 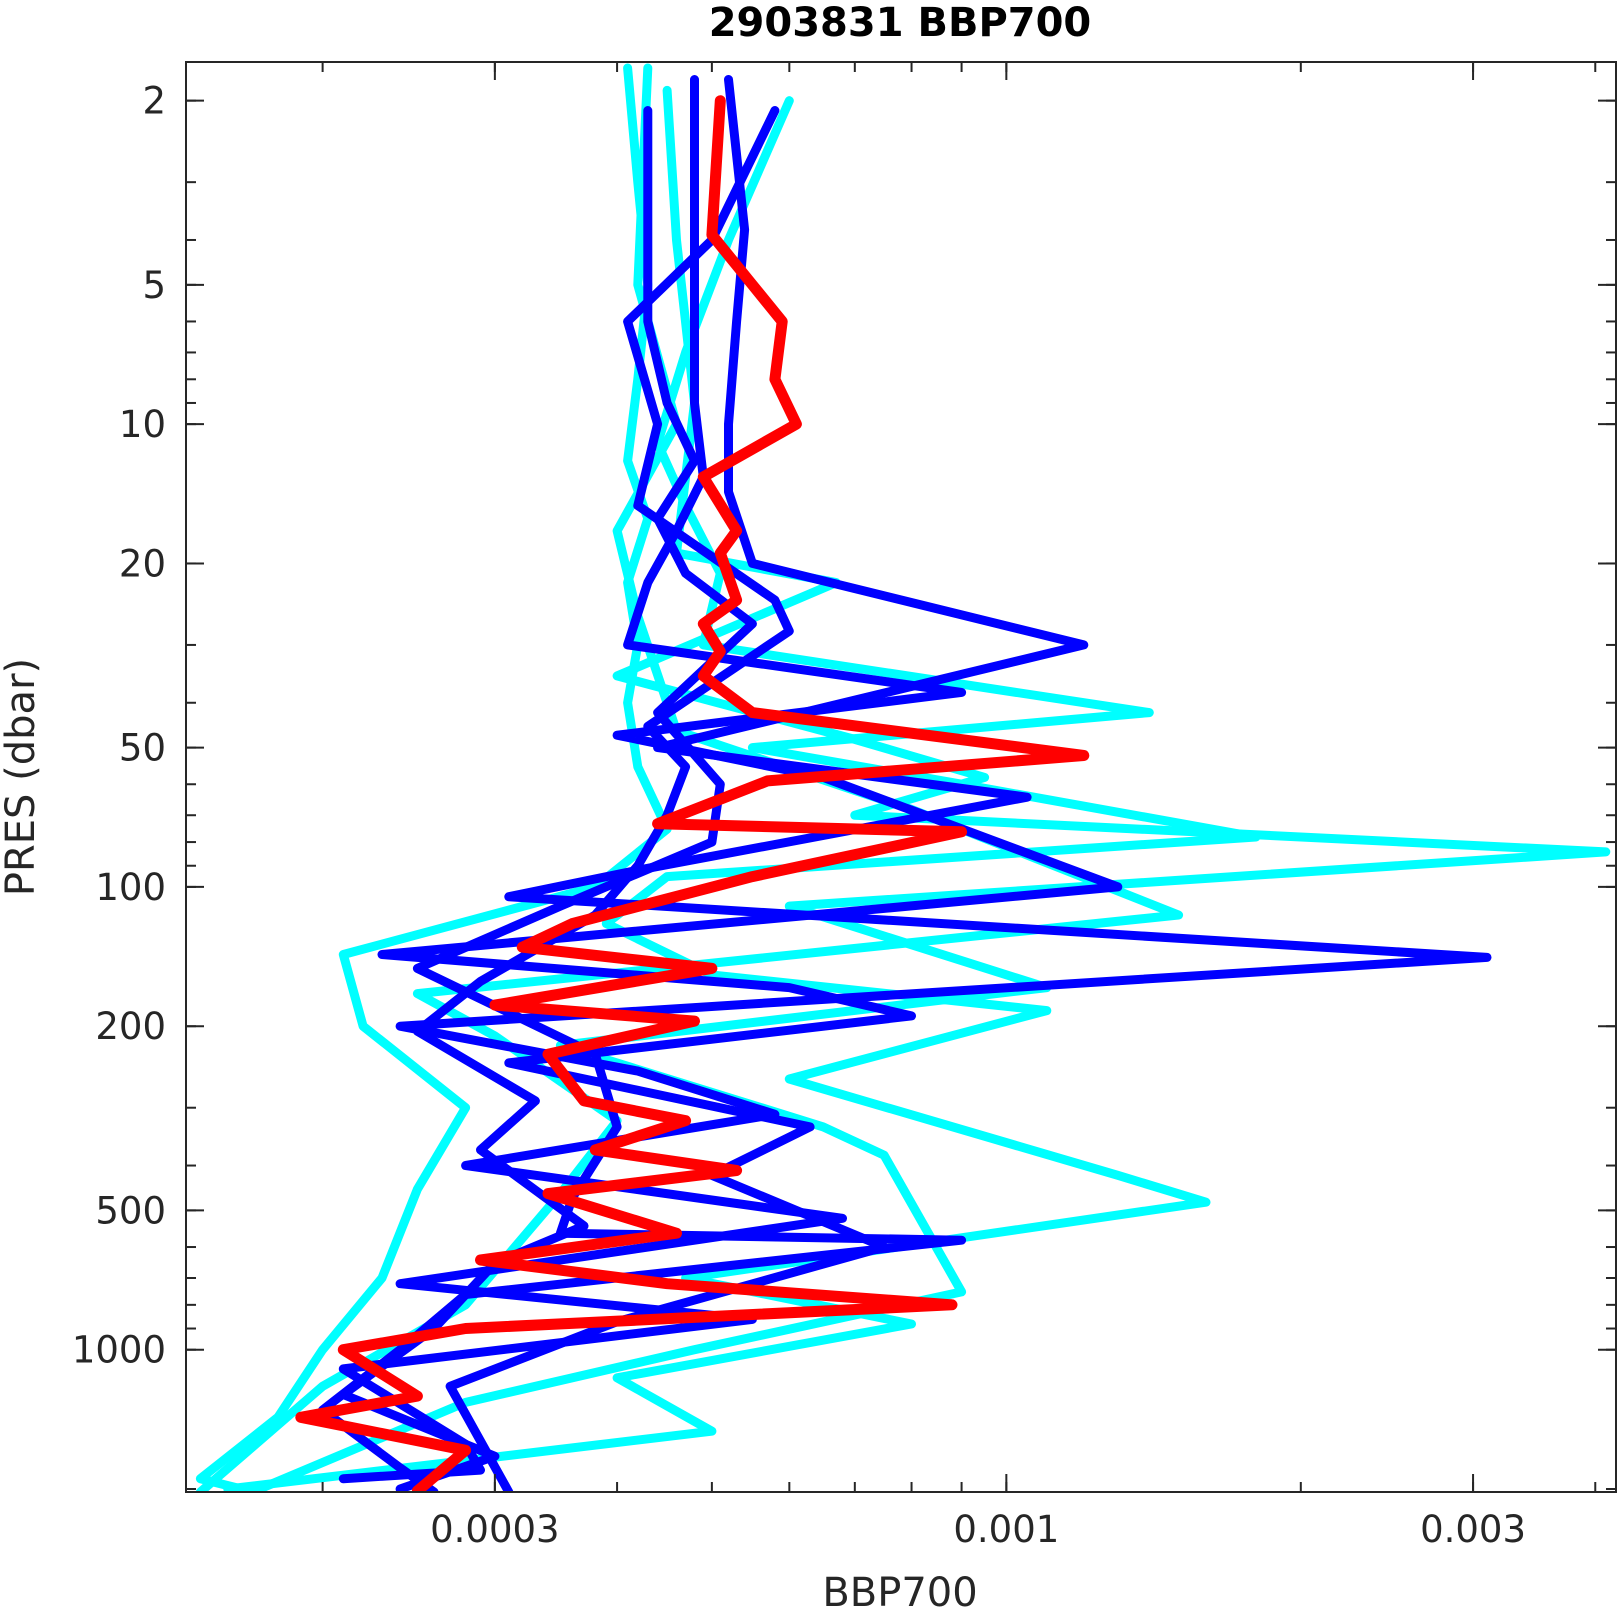 What do you see at coordinates (154, 101) in the screenshot?
I see `y-tick-label: 2` at bounding box center [154, 101].